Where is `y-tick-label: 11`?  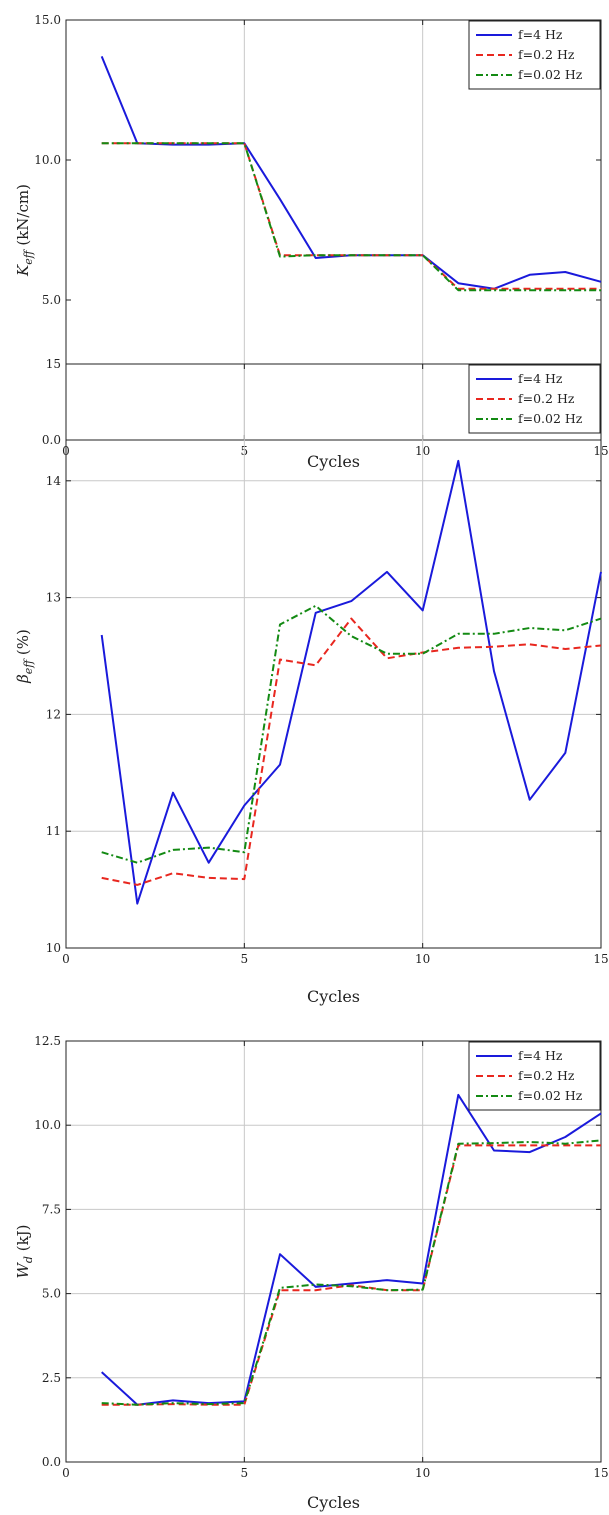 y-tick-label: 11 is located at coordinates (53, 831).